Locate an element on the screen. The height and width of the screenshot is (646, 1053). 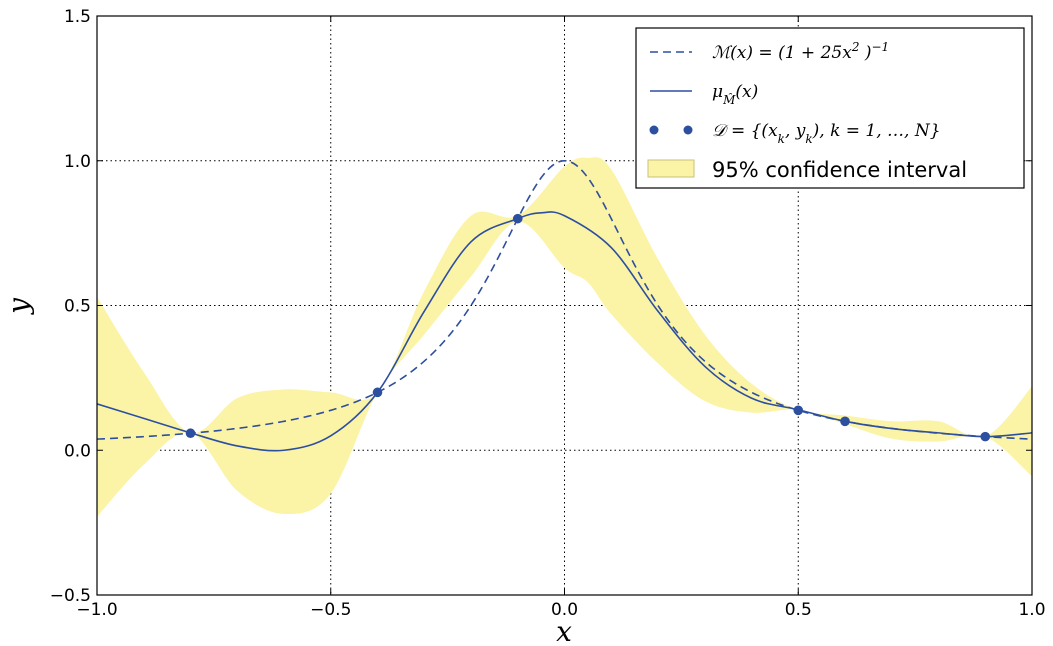
x-tick-label: −1.0 is located at coordinates (96, 610).